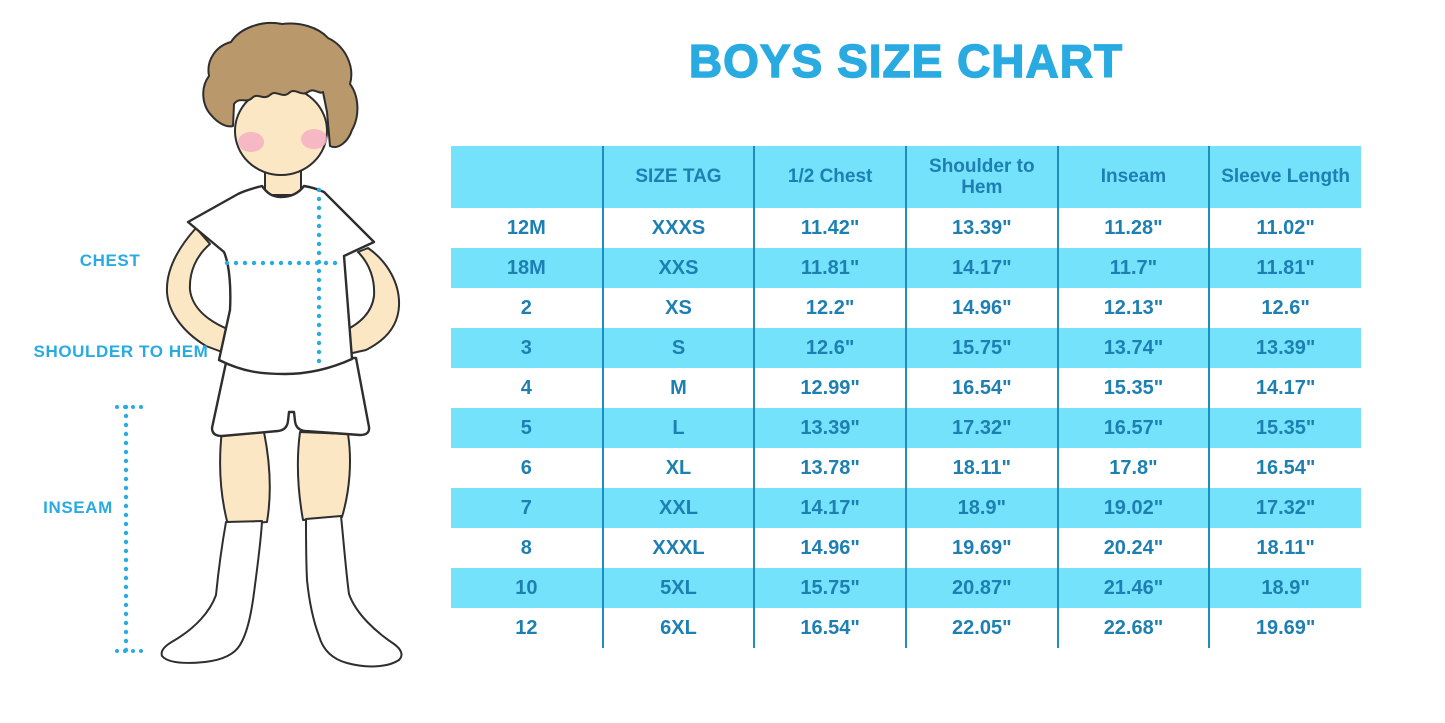 This screenshot has width=1445, height=723. Describe the element at coordinates (280, 85) in the screenshot. I see `boy-hair` at that location.